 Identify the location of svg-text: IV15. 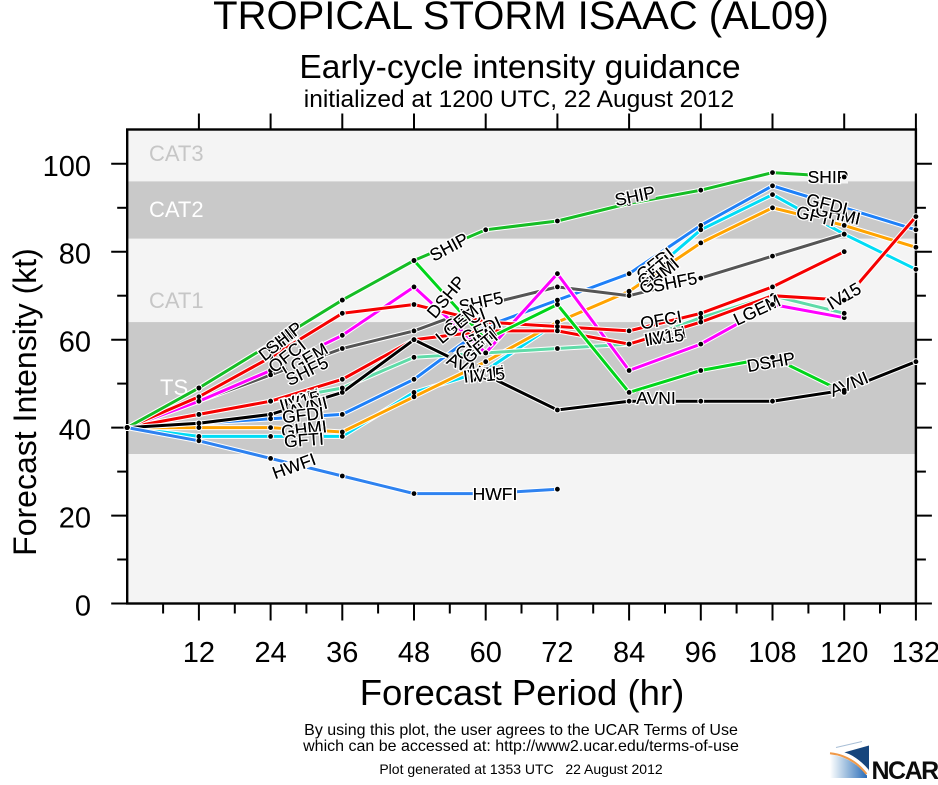
(487, 374).